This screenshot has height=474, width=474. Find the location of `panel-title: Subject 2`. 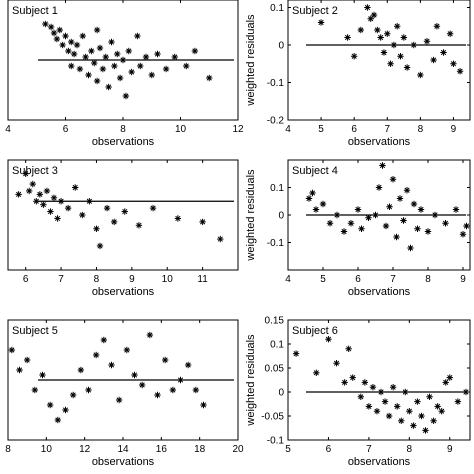

panel-title: Subject 2 is located at coordinates (315, 11).